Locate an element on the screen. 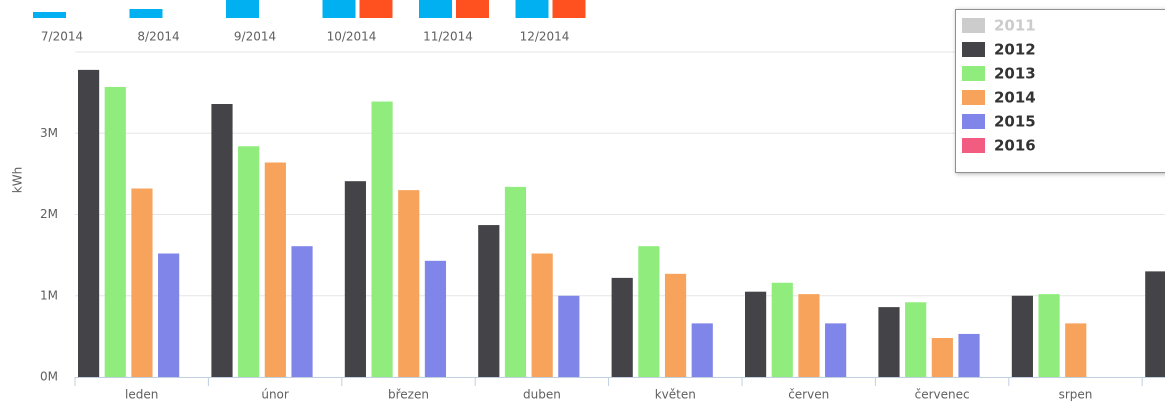  y-tick-label: 0M is located at coordinates (49, 377).